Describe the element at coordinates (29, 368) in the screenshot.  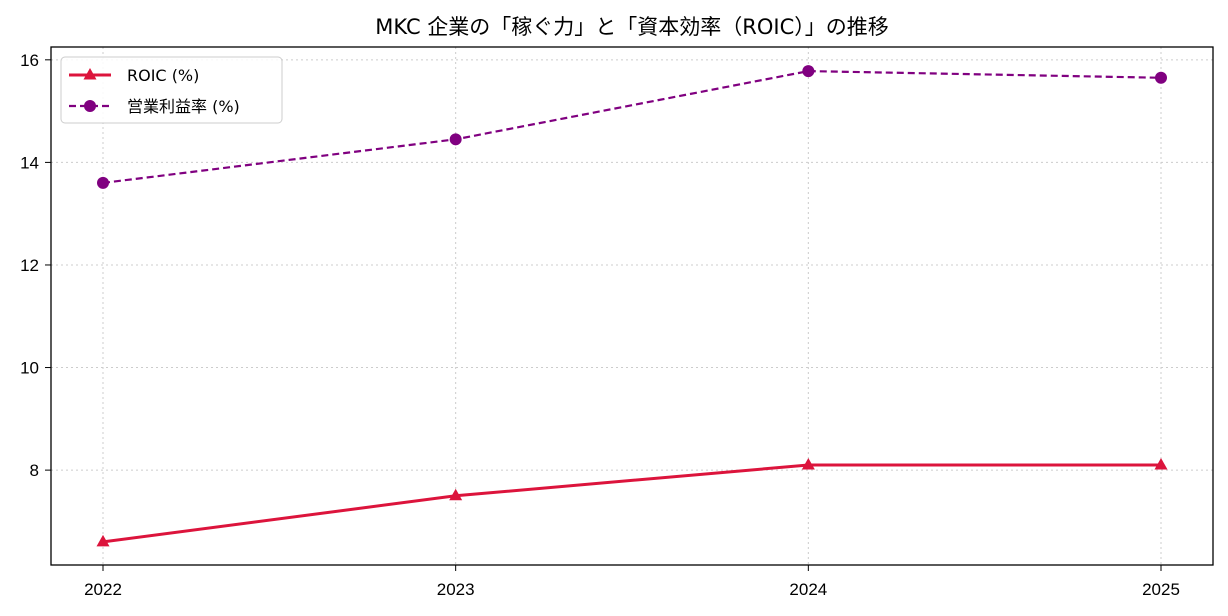
I see `y-tick-label: 10` at that location.